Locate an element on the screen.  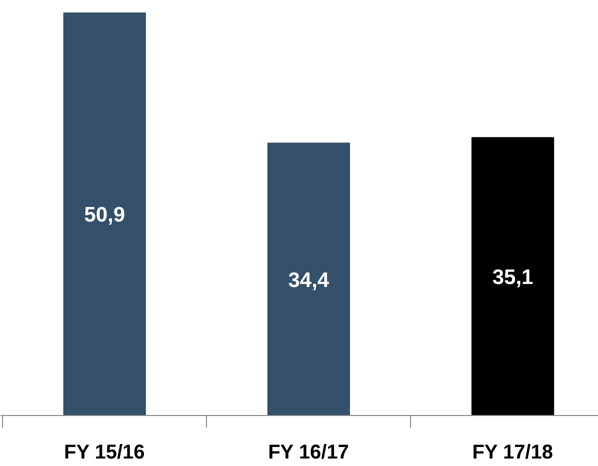
x-tick-label: FY 15/16 is located at coordinates (104, 453).